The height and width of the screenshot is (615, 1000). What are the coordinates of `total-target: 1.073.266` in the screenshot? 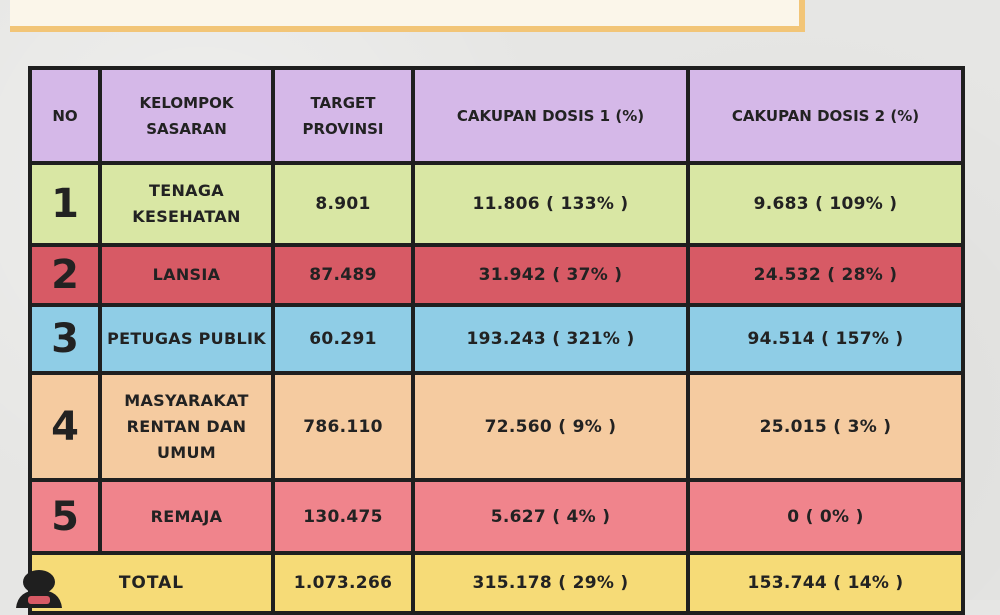 It's located at (343, 583).